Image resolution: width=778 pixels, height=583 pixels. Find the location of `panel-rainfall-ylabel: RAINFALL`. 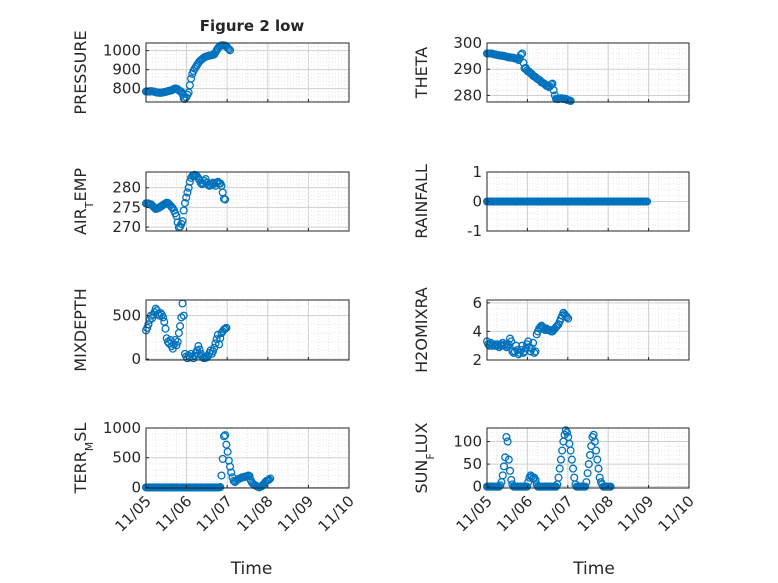

panel-rainfall-ylabel: RAINFALL is located at coordinates (421, 201).